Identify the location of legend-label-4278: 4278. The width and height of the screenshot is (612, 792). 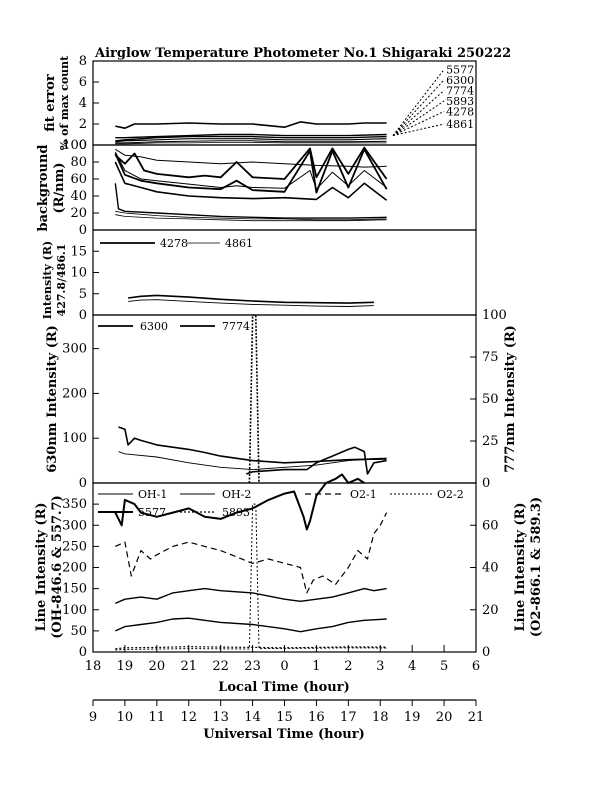
(174, 243).